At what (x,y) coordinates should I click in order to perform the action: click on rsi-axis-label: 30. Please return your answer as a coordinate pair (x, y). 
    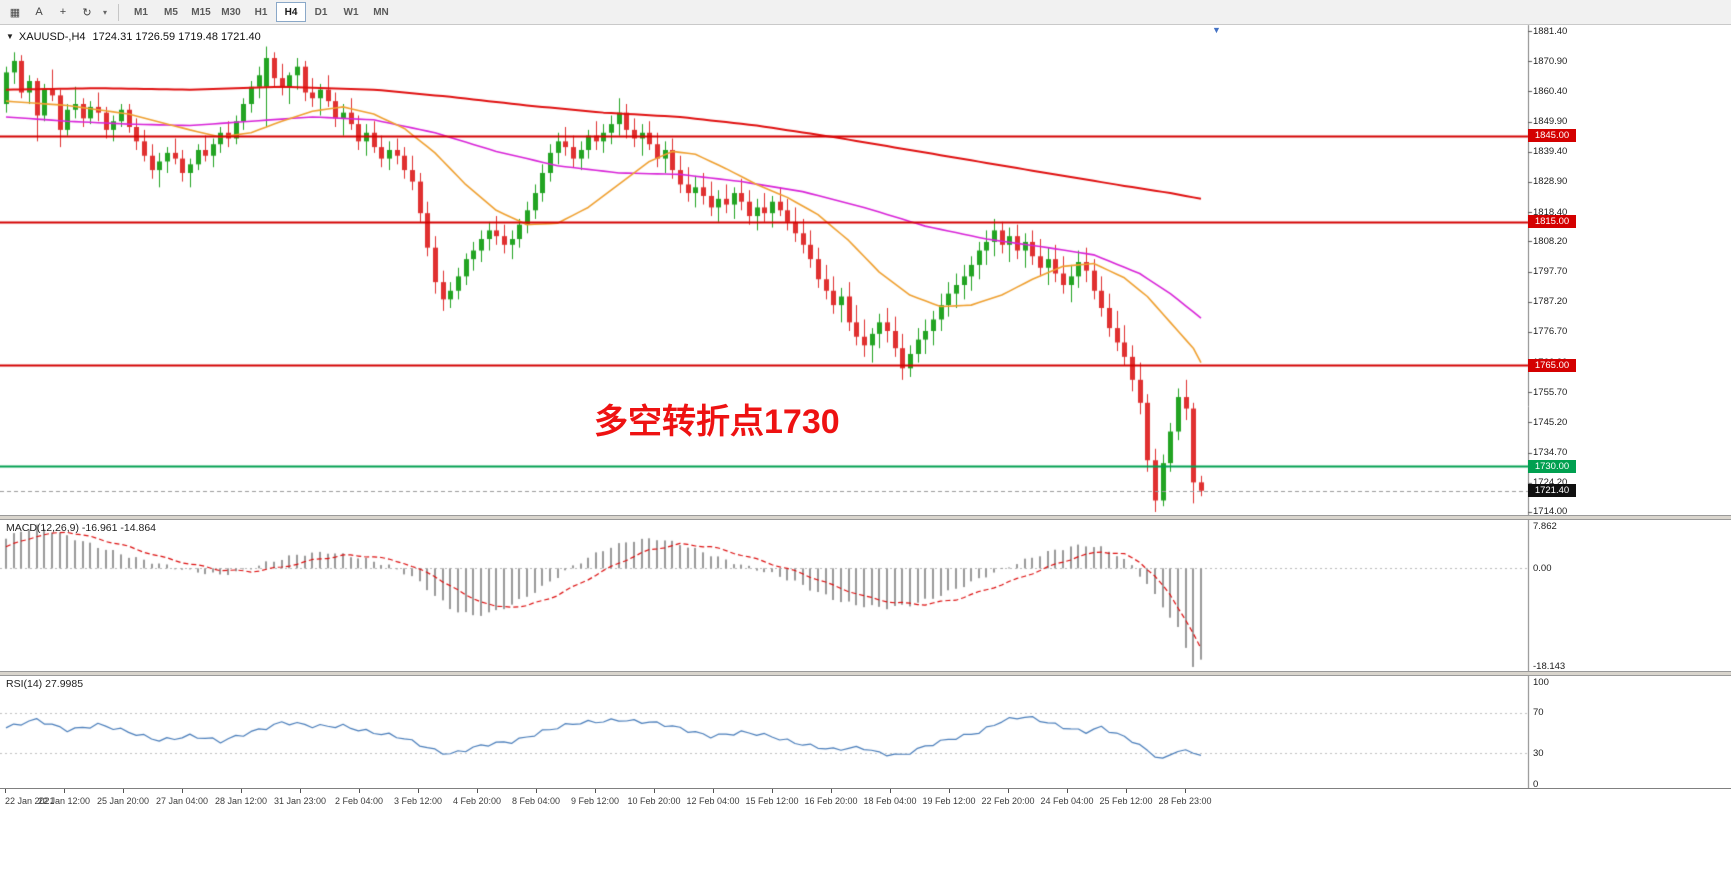
    Looking at the image, I should click on (1538, 753).